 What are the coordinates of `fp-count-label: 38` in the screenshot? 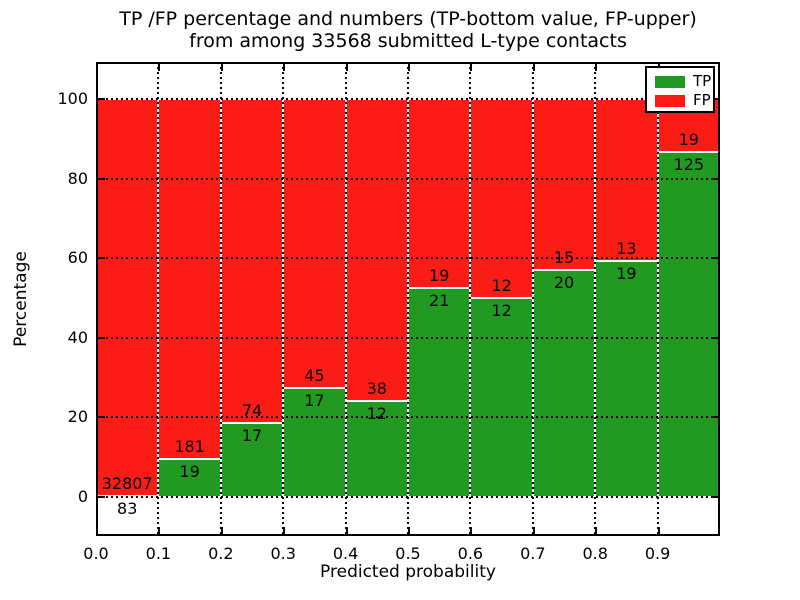 It's located at (376, 389).